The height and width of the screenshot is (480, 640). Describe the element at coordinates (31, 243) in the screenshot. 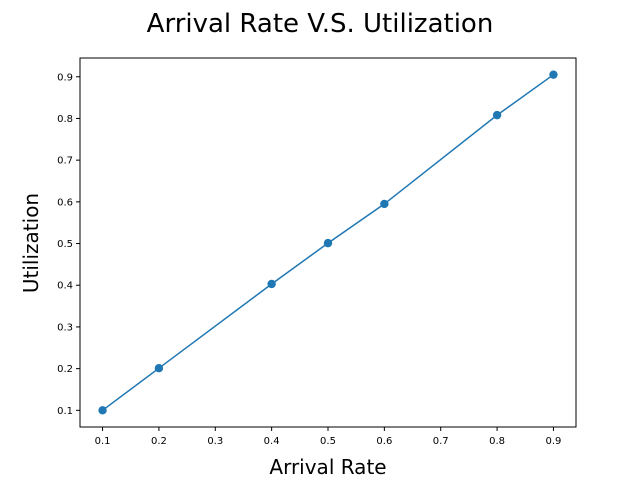

I see `y-axis-title: Utilization` at that location.